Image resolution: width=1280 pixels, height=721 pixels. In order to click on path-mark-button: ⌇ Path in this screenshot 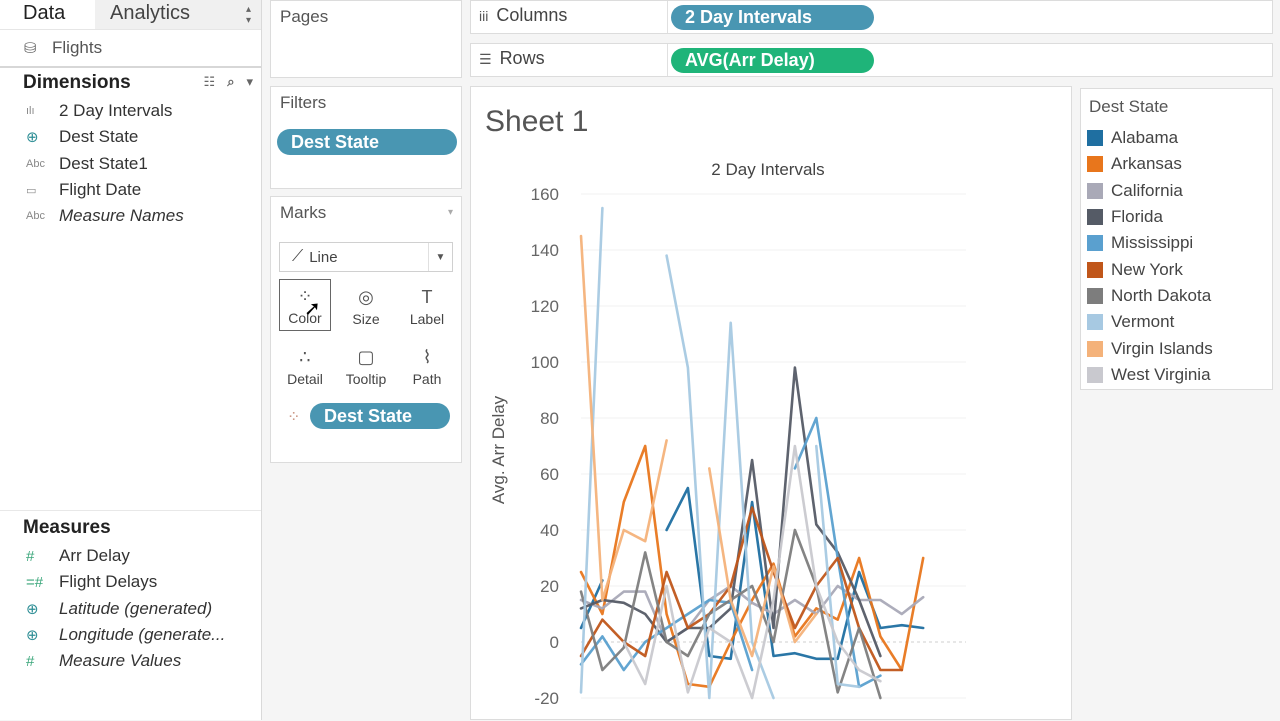, I will do `click(427, 365)`.